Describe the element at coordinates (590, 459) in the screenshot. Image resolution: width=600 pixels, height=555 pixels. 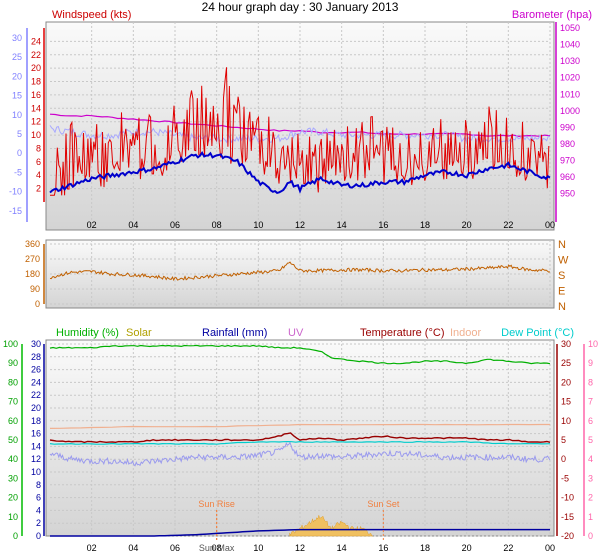
I see `uv-tick-label: 4` at that location.